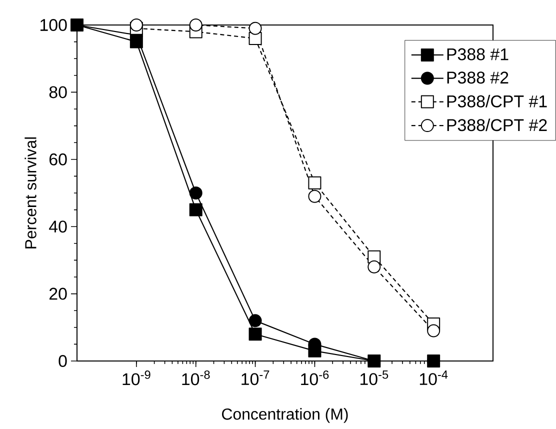 Image resolution: width=556 pixels, height=429 pixels. Describe the element at coordinates (58, 294) in the screenshot. I see `y-tick-label: 20` at that location.